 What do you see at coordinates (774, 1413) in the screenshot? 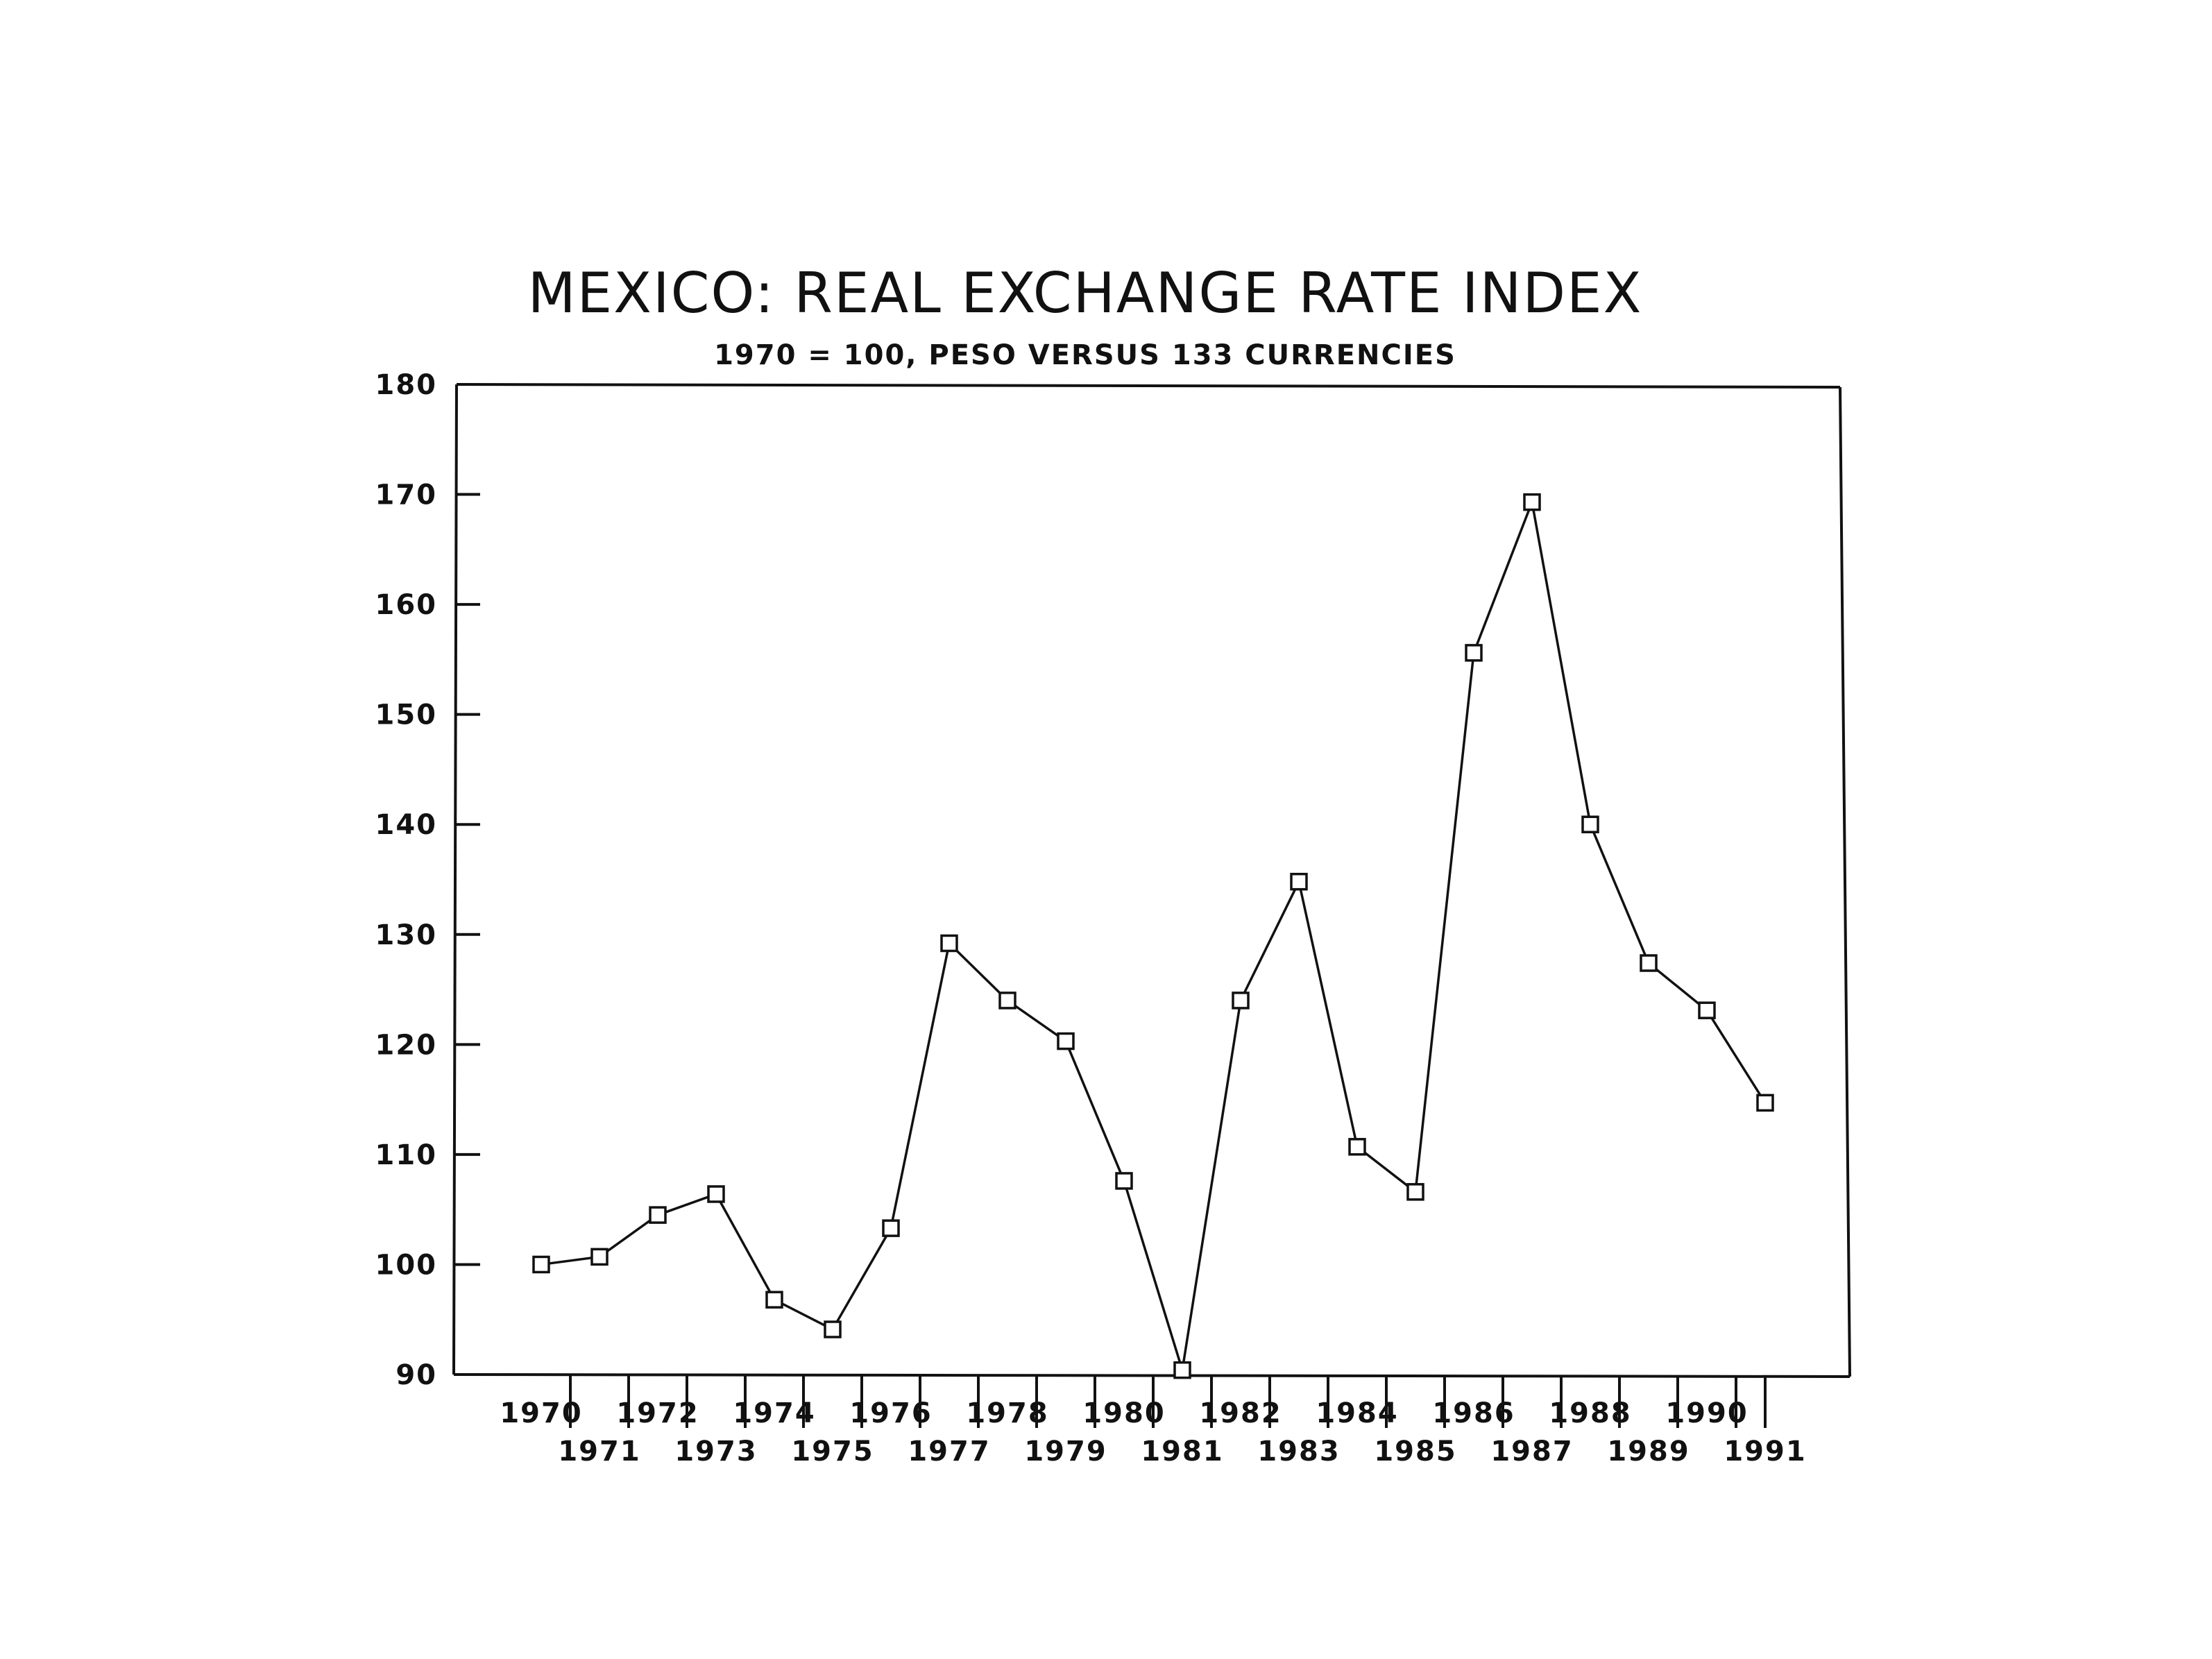
I see `x-tick-label: 1974` at bounding box center [774, 1413].